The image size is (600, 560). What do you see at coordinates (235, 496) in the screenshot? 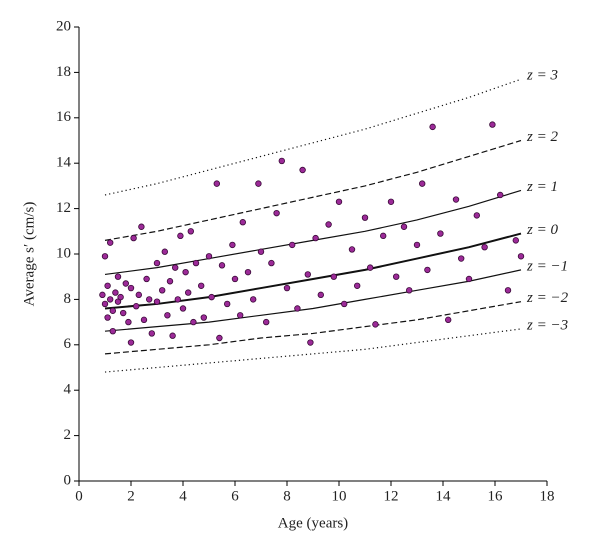
I see `x-tick-label: 6` at bounding box center [235, 496].